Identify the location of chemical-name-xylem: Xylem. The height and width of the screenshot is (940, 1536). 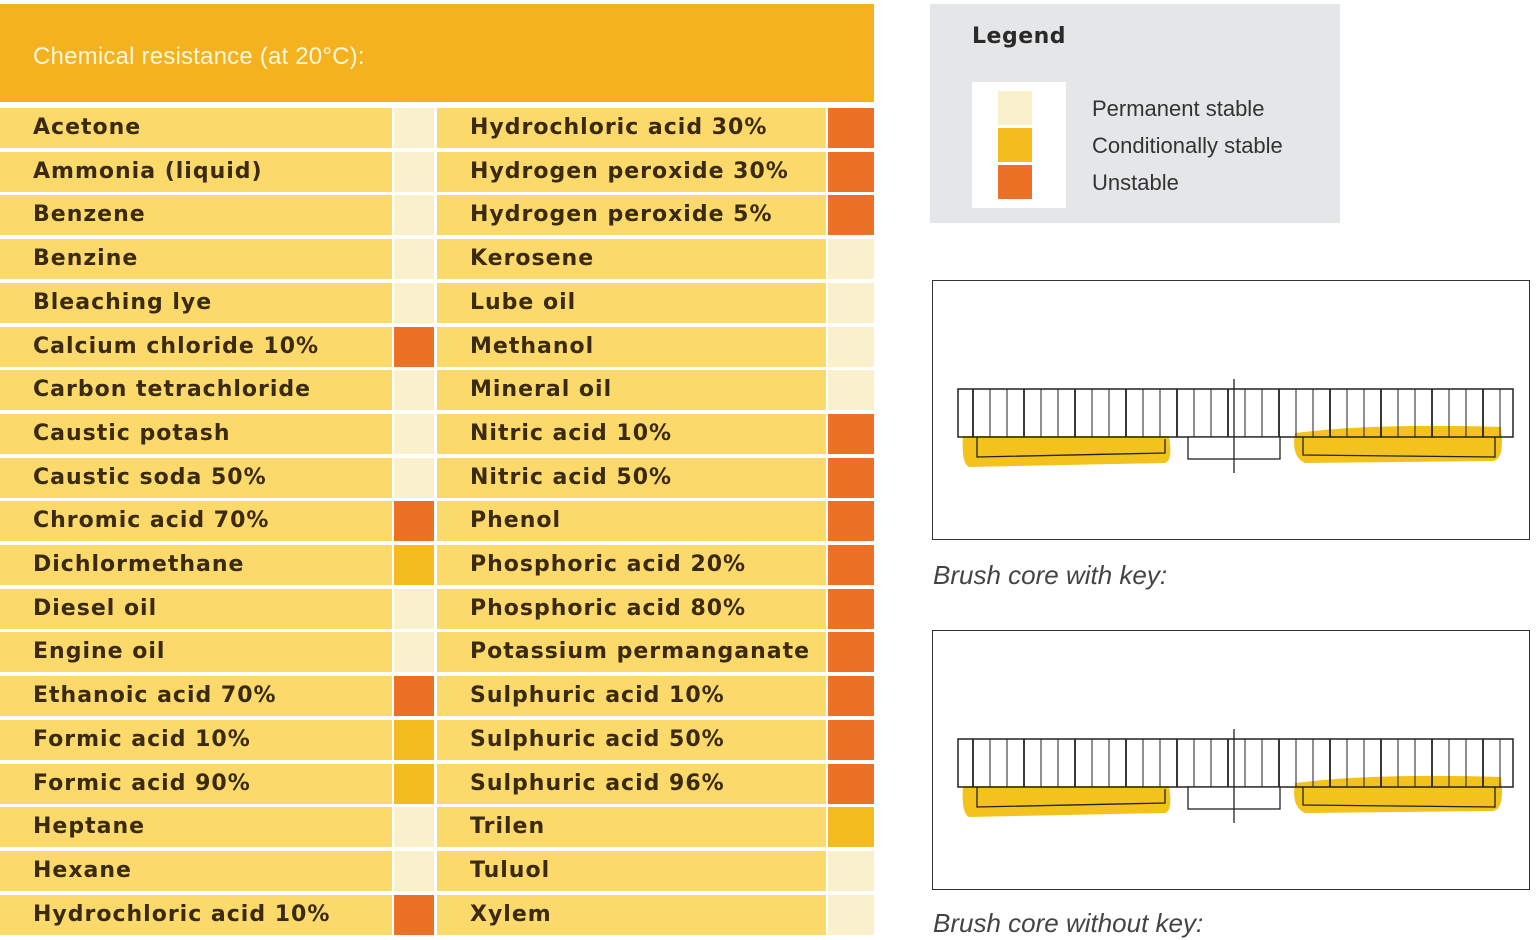
(631, 914).